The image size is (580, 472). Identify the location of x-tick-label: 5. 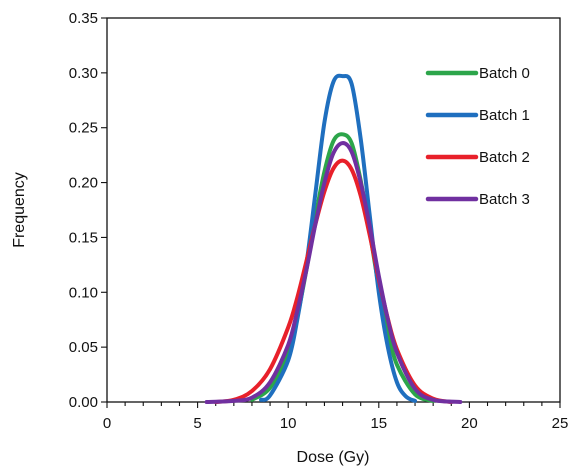
(197, 423).